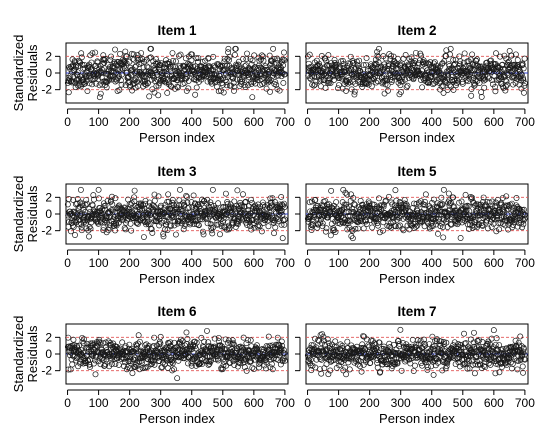 Image resolution: width=550 pixels, height=437 pixels. Describe the element at coordinates (307, 122) in the screenshot. I see `x-tick-label: 0` at that location.